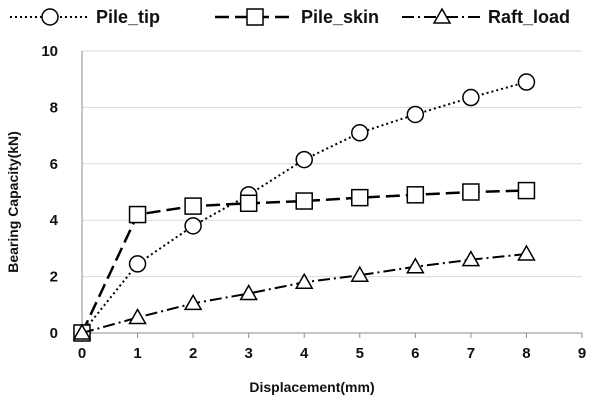 This screenshot has width=600, height=403. I want to click on legend-item: Raft_load, so click(486, 17).